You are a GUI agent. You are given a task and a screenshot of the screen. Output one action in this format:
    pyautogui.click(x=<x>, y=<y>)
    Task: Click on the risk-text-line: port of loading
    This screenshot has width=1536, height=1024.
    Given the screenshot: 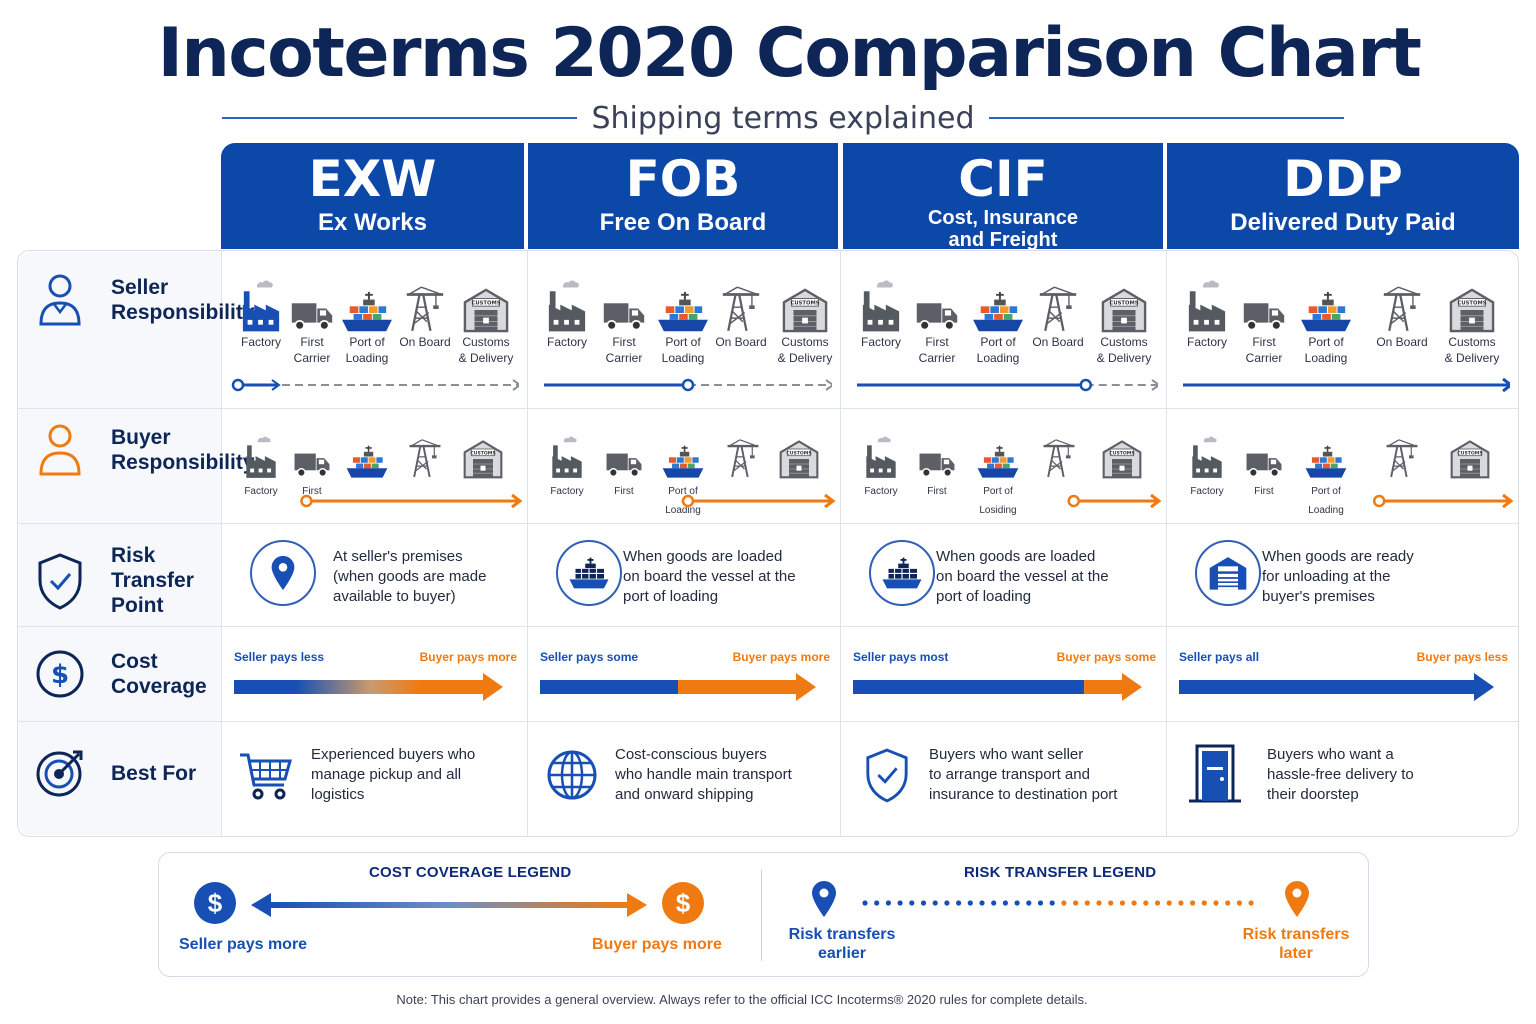 What is the action you would take?
    pyautogui.click(x=671, y=596)
    